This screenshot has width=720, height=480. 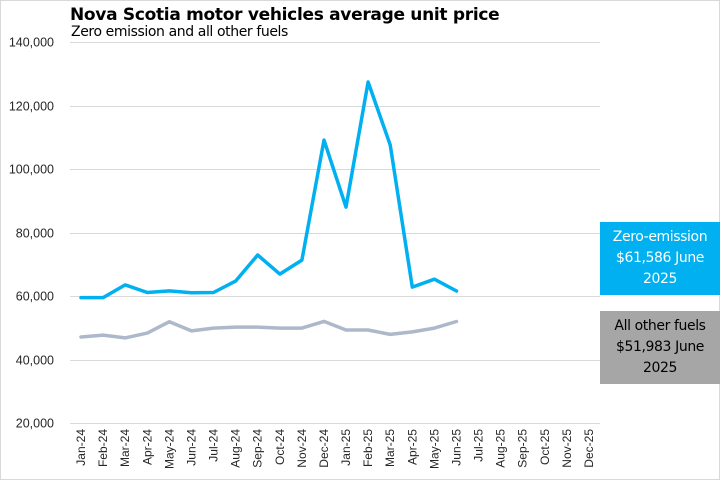 I want to click on x-tick-label: Sep-25, so click(x=523, y=448).